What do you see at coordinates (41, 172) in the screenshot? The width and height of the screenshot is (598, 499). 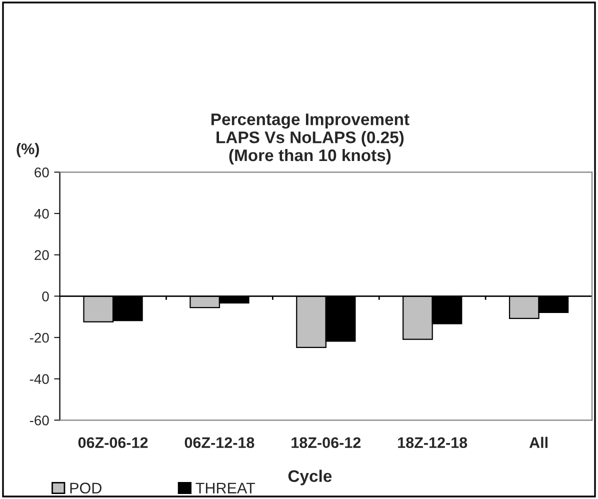 I see `y-tick-label: 60` at bounding box center [41, 172].